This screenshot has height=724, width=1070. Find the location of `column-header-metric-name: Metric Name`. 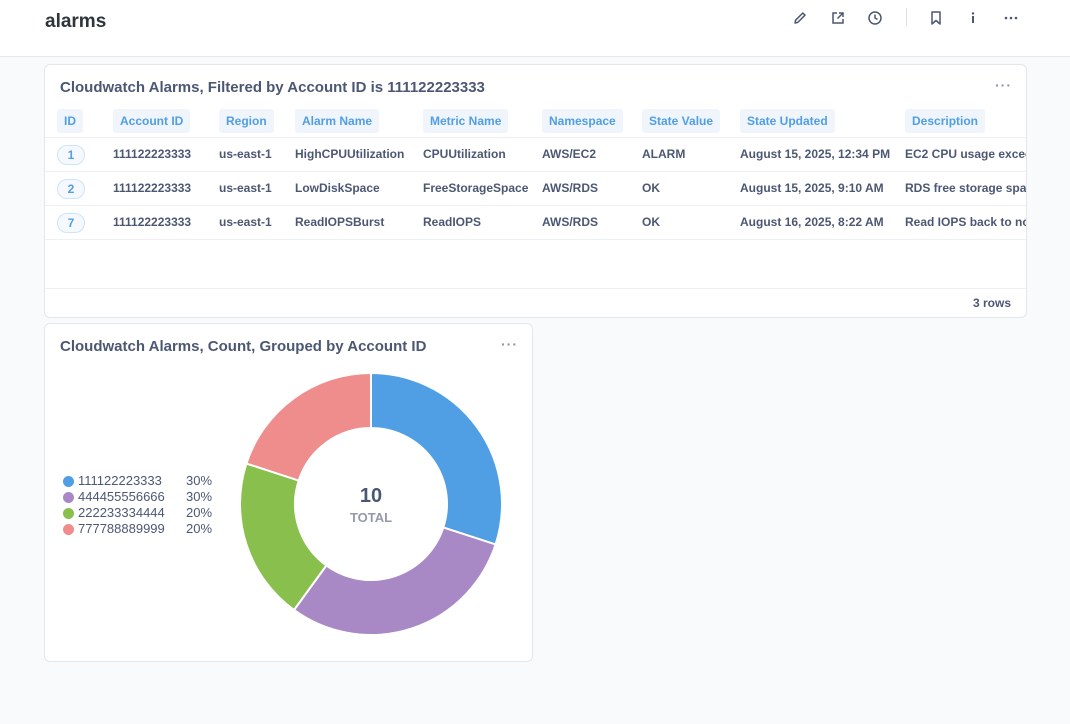

column-header-metric-name: Metric Name is located at coordinates (466, 121).